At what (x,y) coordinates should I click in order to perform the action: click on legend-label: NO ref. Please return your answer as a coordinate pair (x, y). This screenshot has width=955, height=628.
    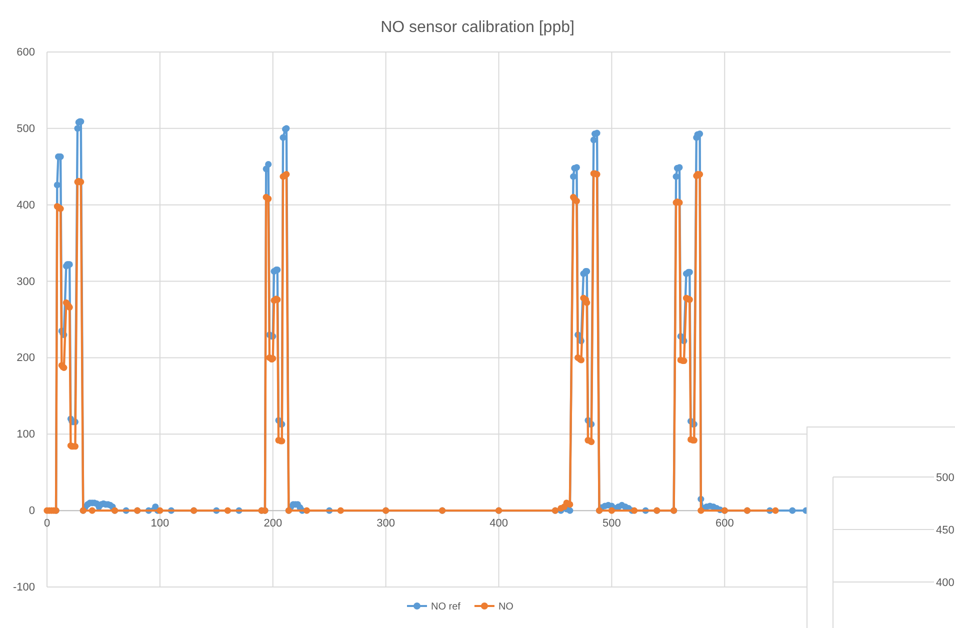
    Looking at the image, I should click on (446, 607).